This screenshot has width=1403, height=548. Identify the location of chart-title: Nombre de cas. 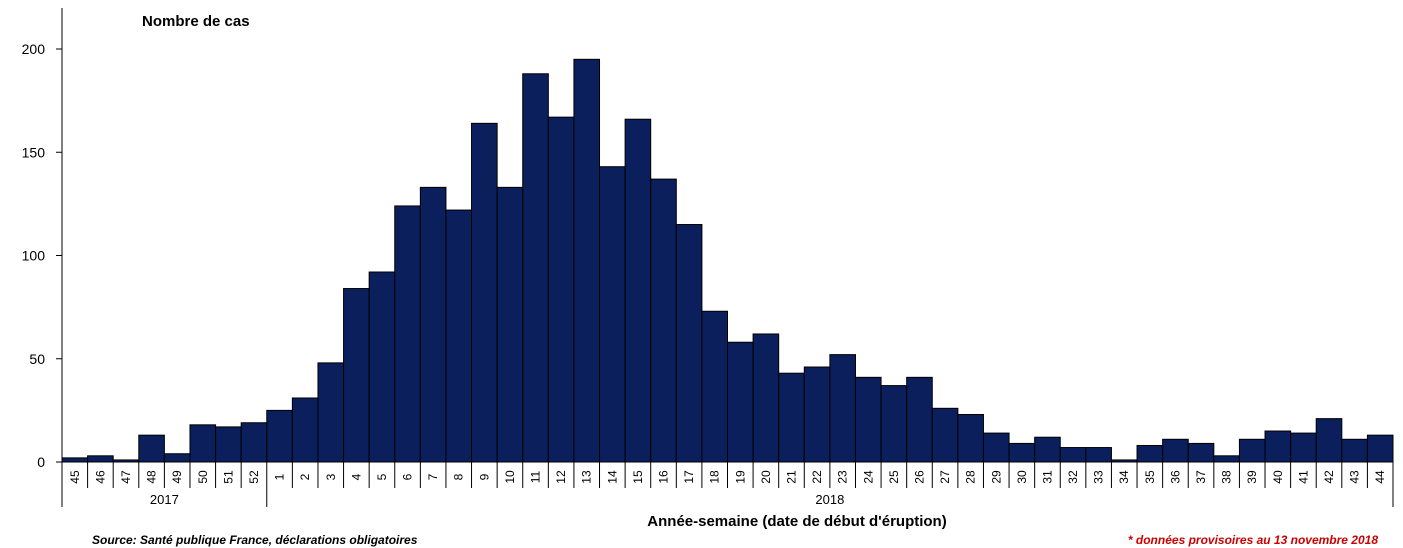
(196, 21).